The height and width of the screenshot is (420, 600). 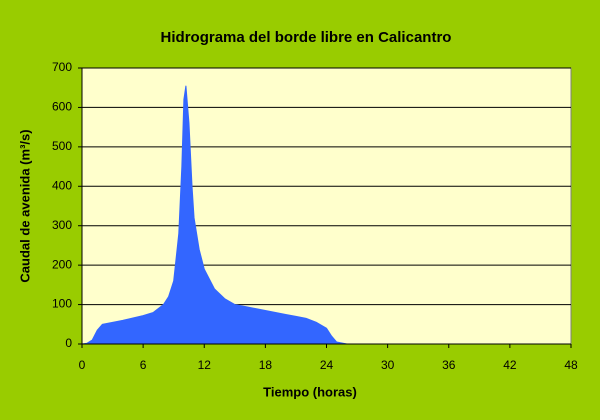 What do you see at coordinates (306, 37) in the screenshot?
I see `chart-title: Hidrograma del borde libre en Calicantro` at bounding box center [306, 37].